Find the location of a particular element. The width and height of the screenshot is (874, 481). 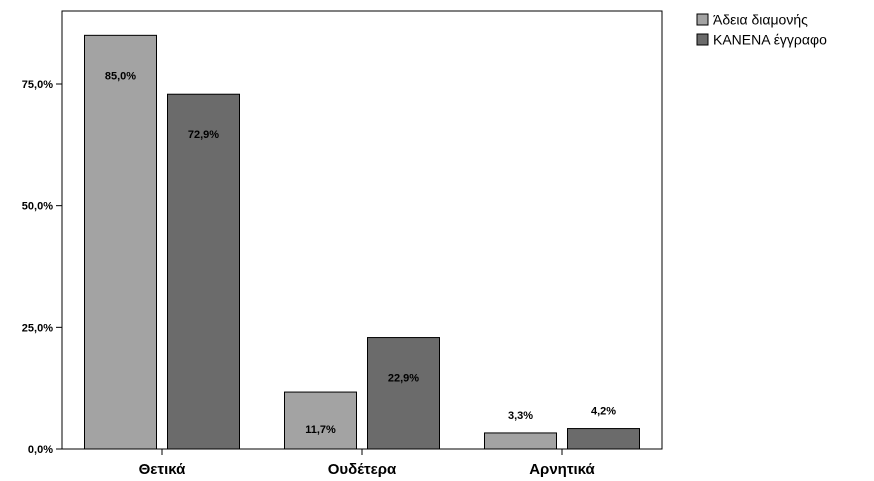

data-label: 72,9% is located at coordinates (203, 135).